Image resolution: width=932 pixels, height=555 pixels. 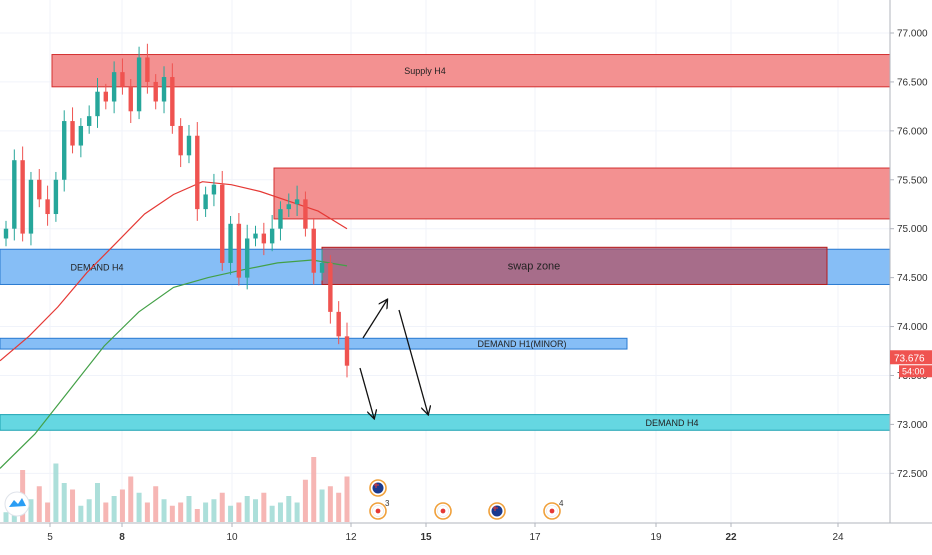 I want to click on tradingview-logo-icon, so click(x=17, y=504).